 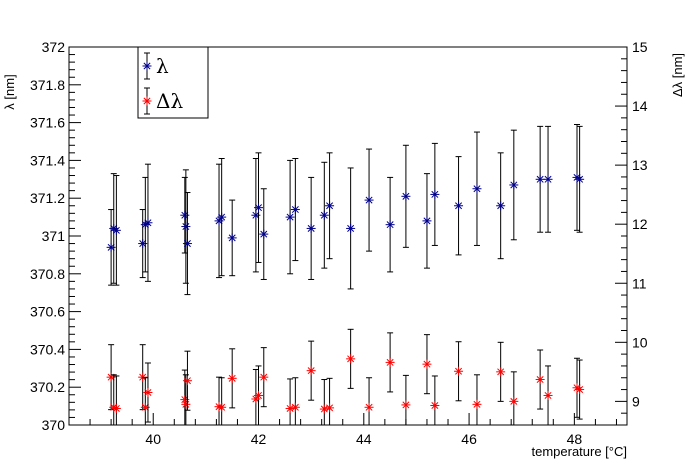 I want to click on y-right-tick-label: 10, so click(x=640, y=342).